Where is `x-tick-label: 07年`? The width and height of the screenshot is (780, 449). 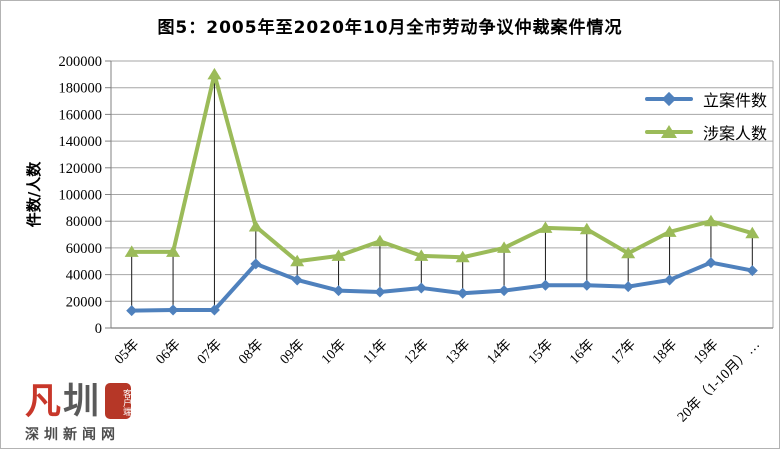 x-tick-label: 07年 is located at coordinates (209, 352).